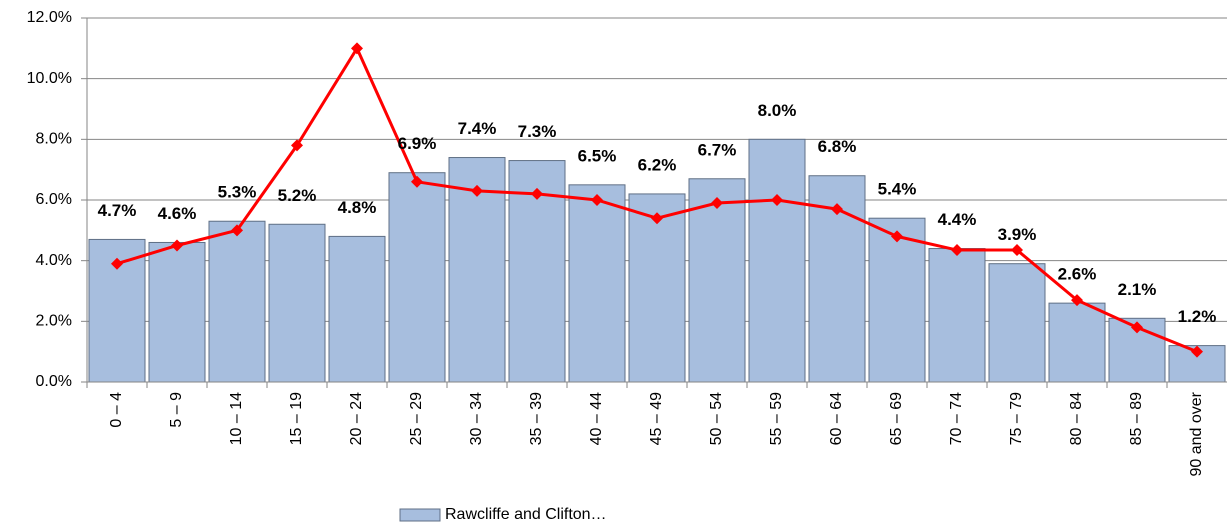  Describe the element at coordinates (49, 78) in the screenshot. I see `y-tick-label: 10.0%` at that location.